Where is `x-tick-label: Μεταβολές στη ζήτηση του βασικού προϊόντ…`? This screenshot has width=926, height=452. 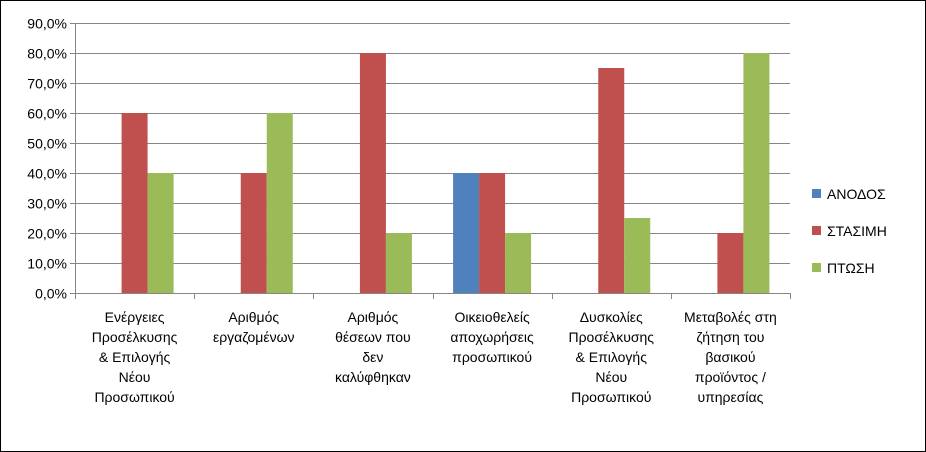 x-tick-label: Μεταβολές στη ζήτηση του βασικού προϊόντ… is located at coordinates (730, 357).